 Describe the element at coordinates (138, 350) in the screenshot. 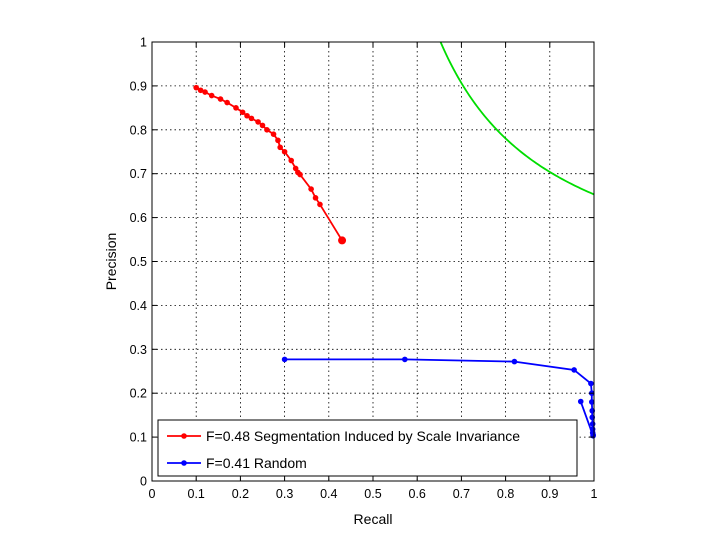

I see `y-tick-label: 0.3` at that location.